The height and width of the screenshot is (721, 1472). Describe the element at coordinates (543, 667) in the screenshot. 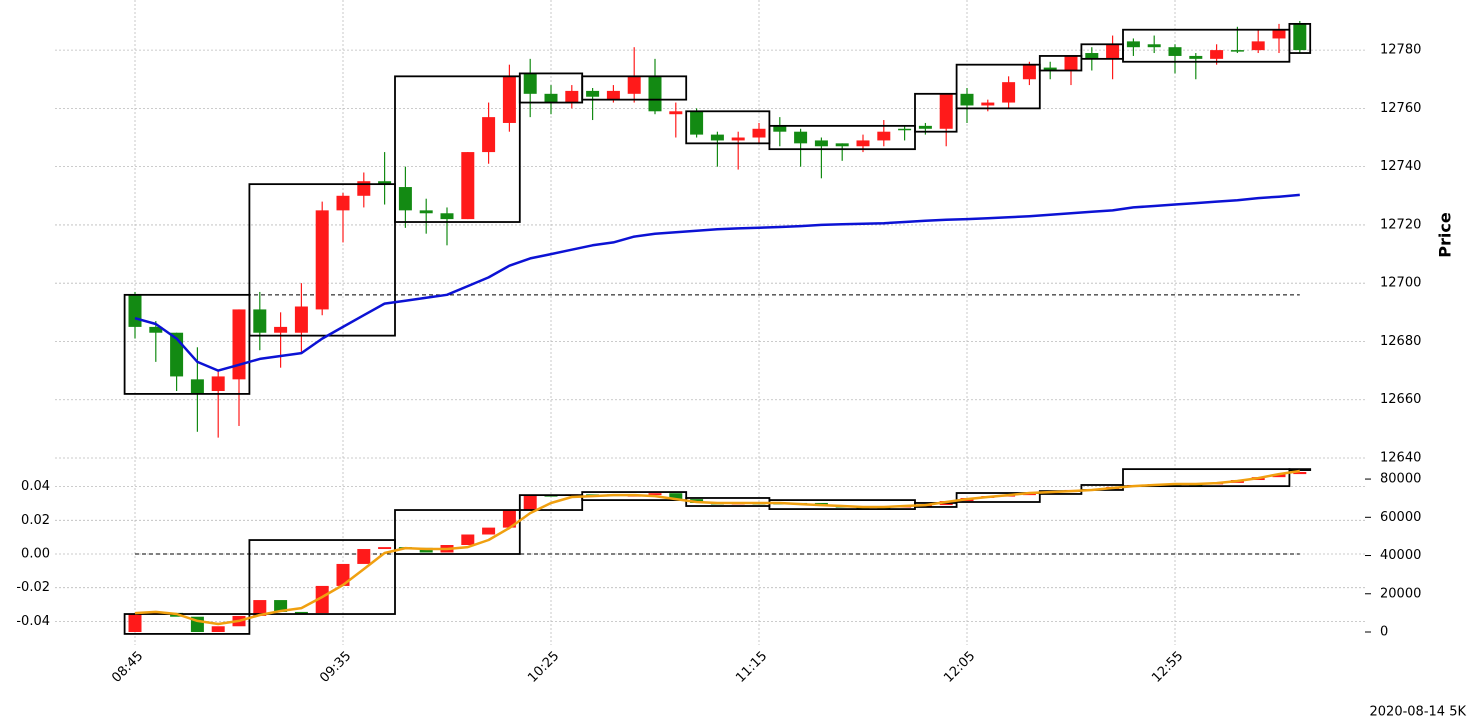

I see `x-tick-label: 10:25` at that location.